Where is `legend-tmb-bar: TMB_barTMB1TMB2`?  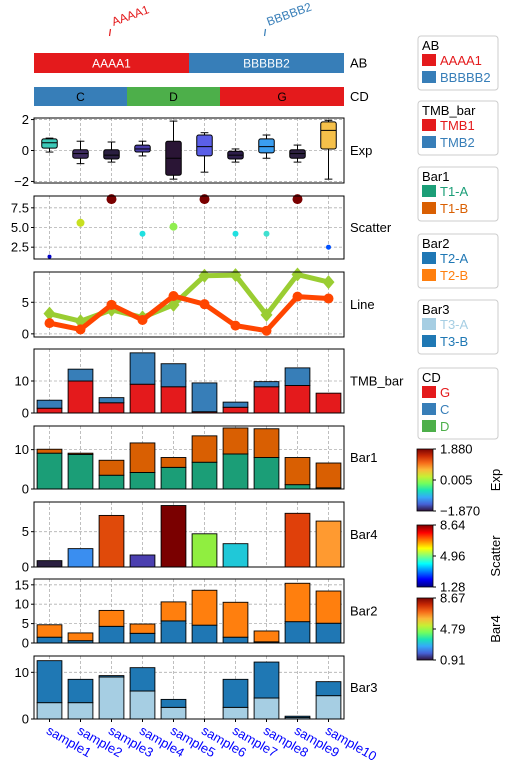
legend-tmb-bar: TMB_barTMB1TMB2 is located at coordinates (458, 128).